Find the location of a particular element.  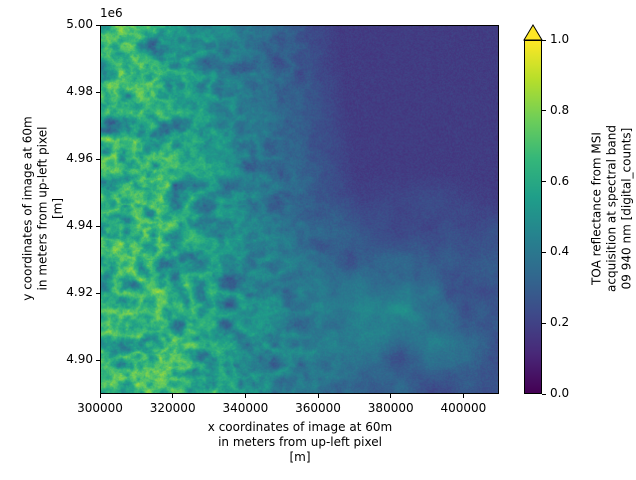

y-tick-label: 4.98 is located at coordinates (79, 91).